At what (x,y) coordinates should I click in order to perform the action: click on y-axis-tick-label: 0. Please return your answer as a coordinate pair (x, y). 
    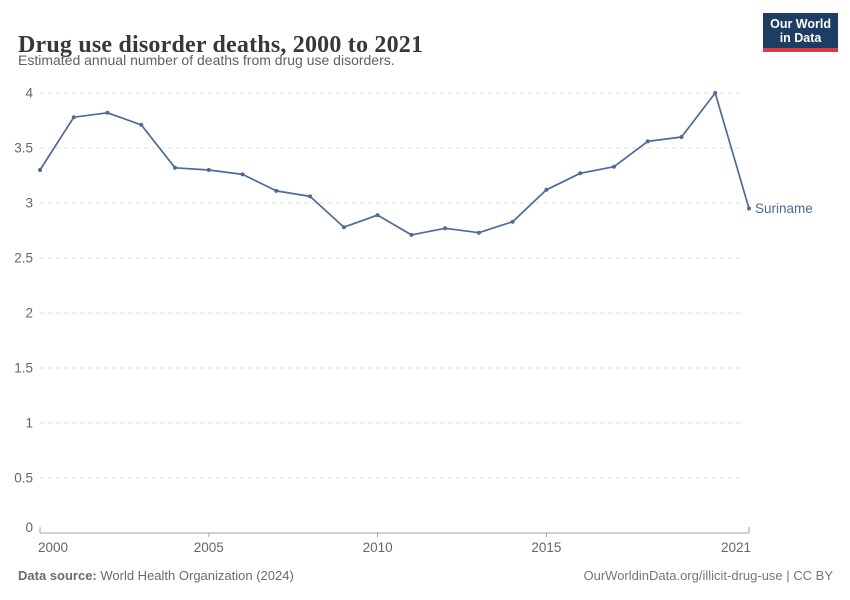
    Looking at the image, I should click on (29, 527).